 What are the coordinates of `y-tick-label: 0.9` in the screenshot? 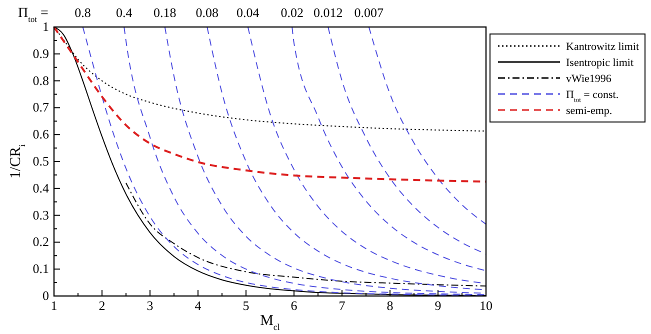 It's located at (40, 53).